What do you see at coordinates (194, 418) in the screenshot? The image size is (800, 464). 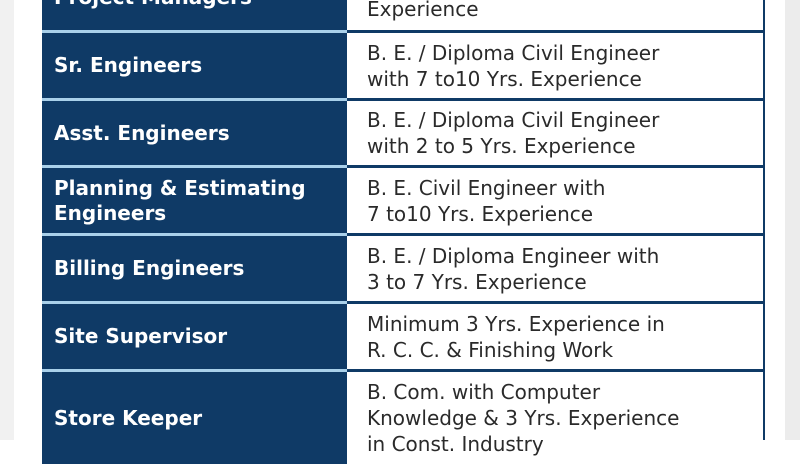 I see `role-cell: Store Keeper` at bounding box center [194, 418].